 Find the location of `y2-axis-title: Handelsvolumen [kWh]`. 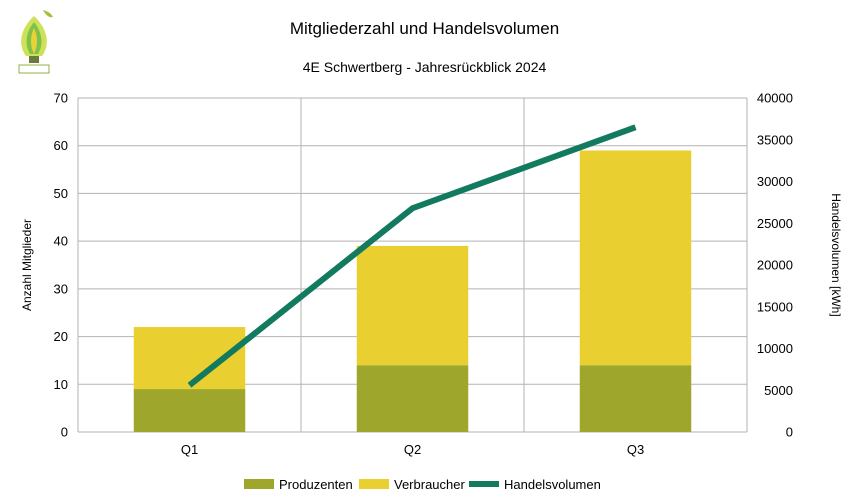

y2-axis-title: Handelsvolumen [kWh] is located at coordinates (836, 254).